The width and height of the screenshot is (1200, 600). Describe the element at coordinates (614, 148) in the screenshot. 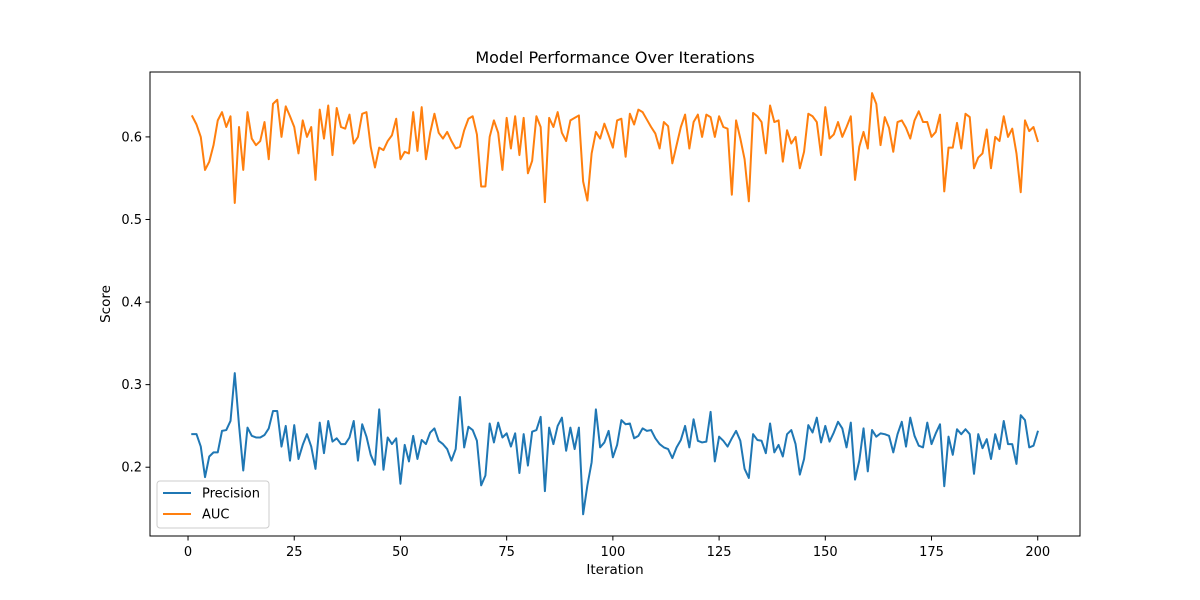

I see `series-line-auc` at that location.